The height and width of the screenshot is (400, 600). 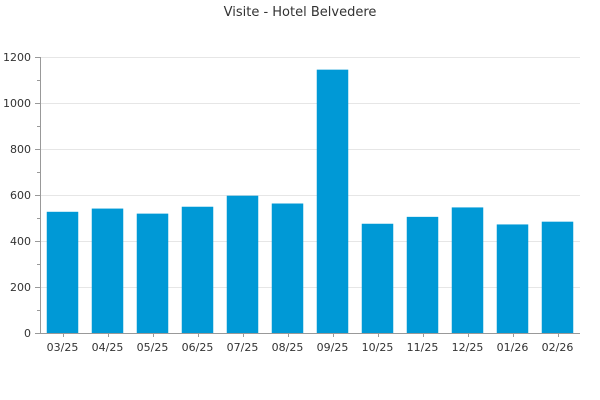 I want to click on y-tick-label: 1000, so click(x=17, y=103).